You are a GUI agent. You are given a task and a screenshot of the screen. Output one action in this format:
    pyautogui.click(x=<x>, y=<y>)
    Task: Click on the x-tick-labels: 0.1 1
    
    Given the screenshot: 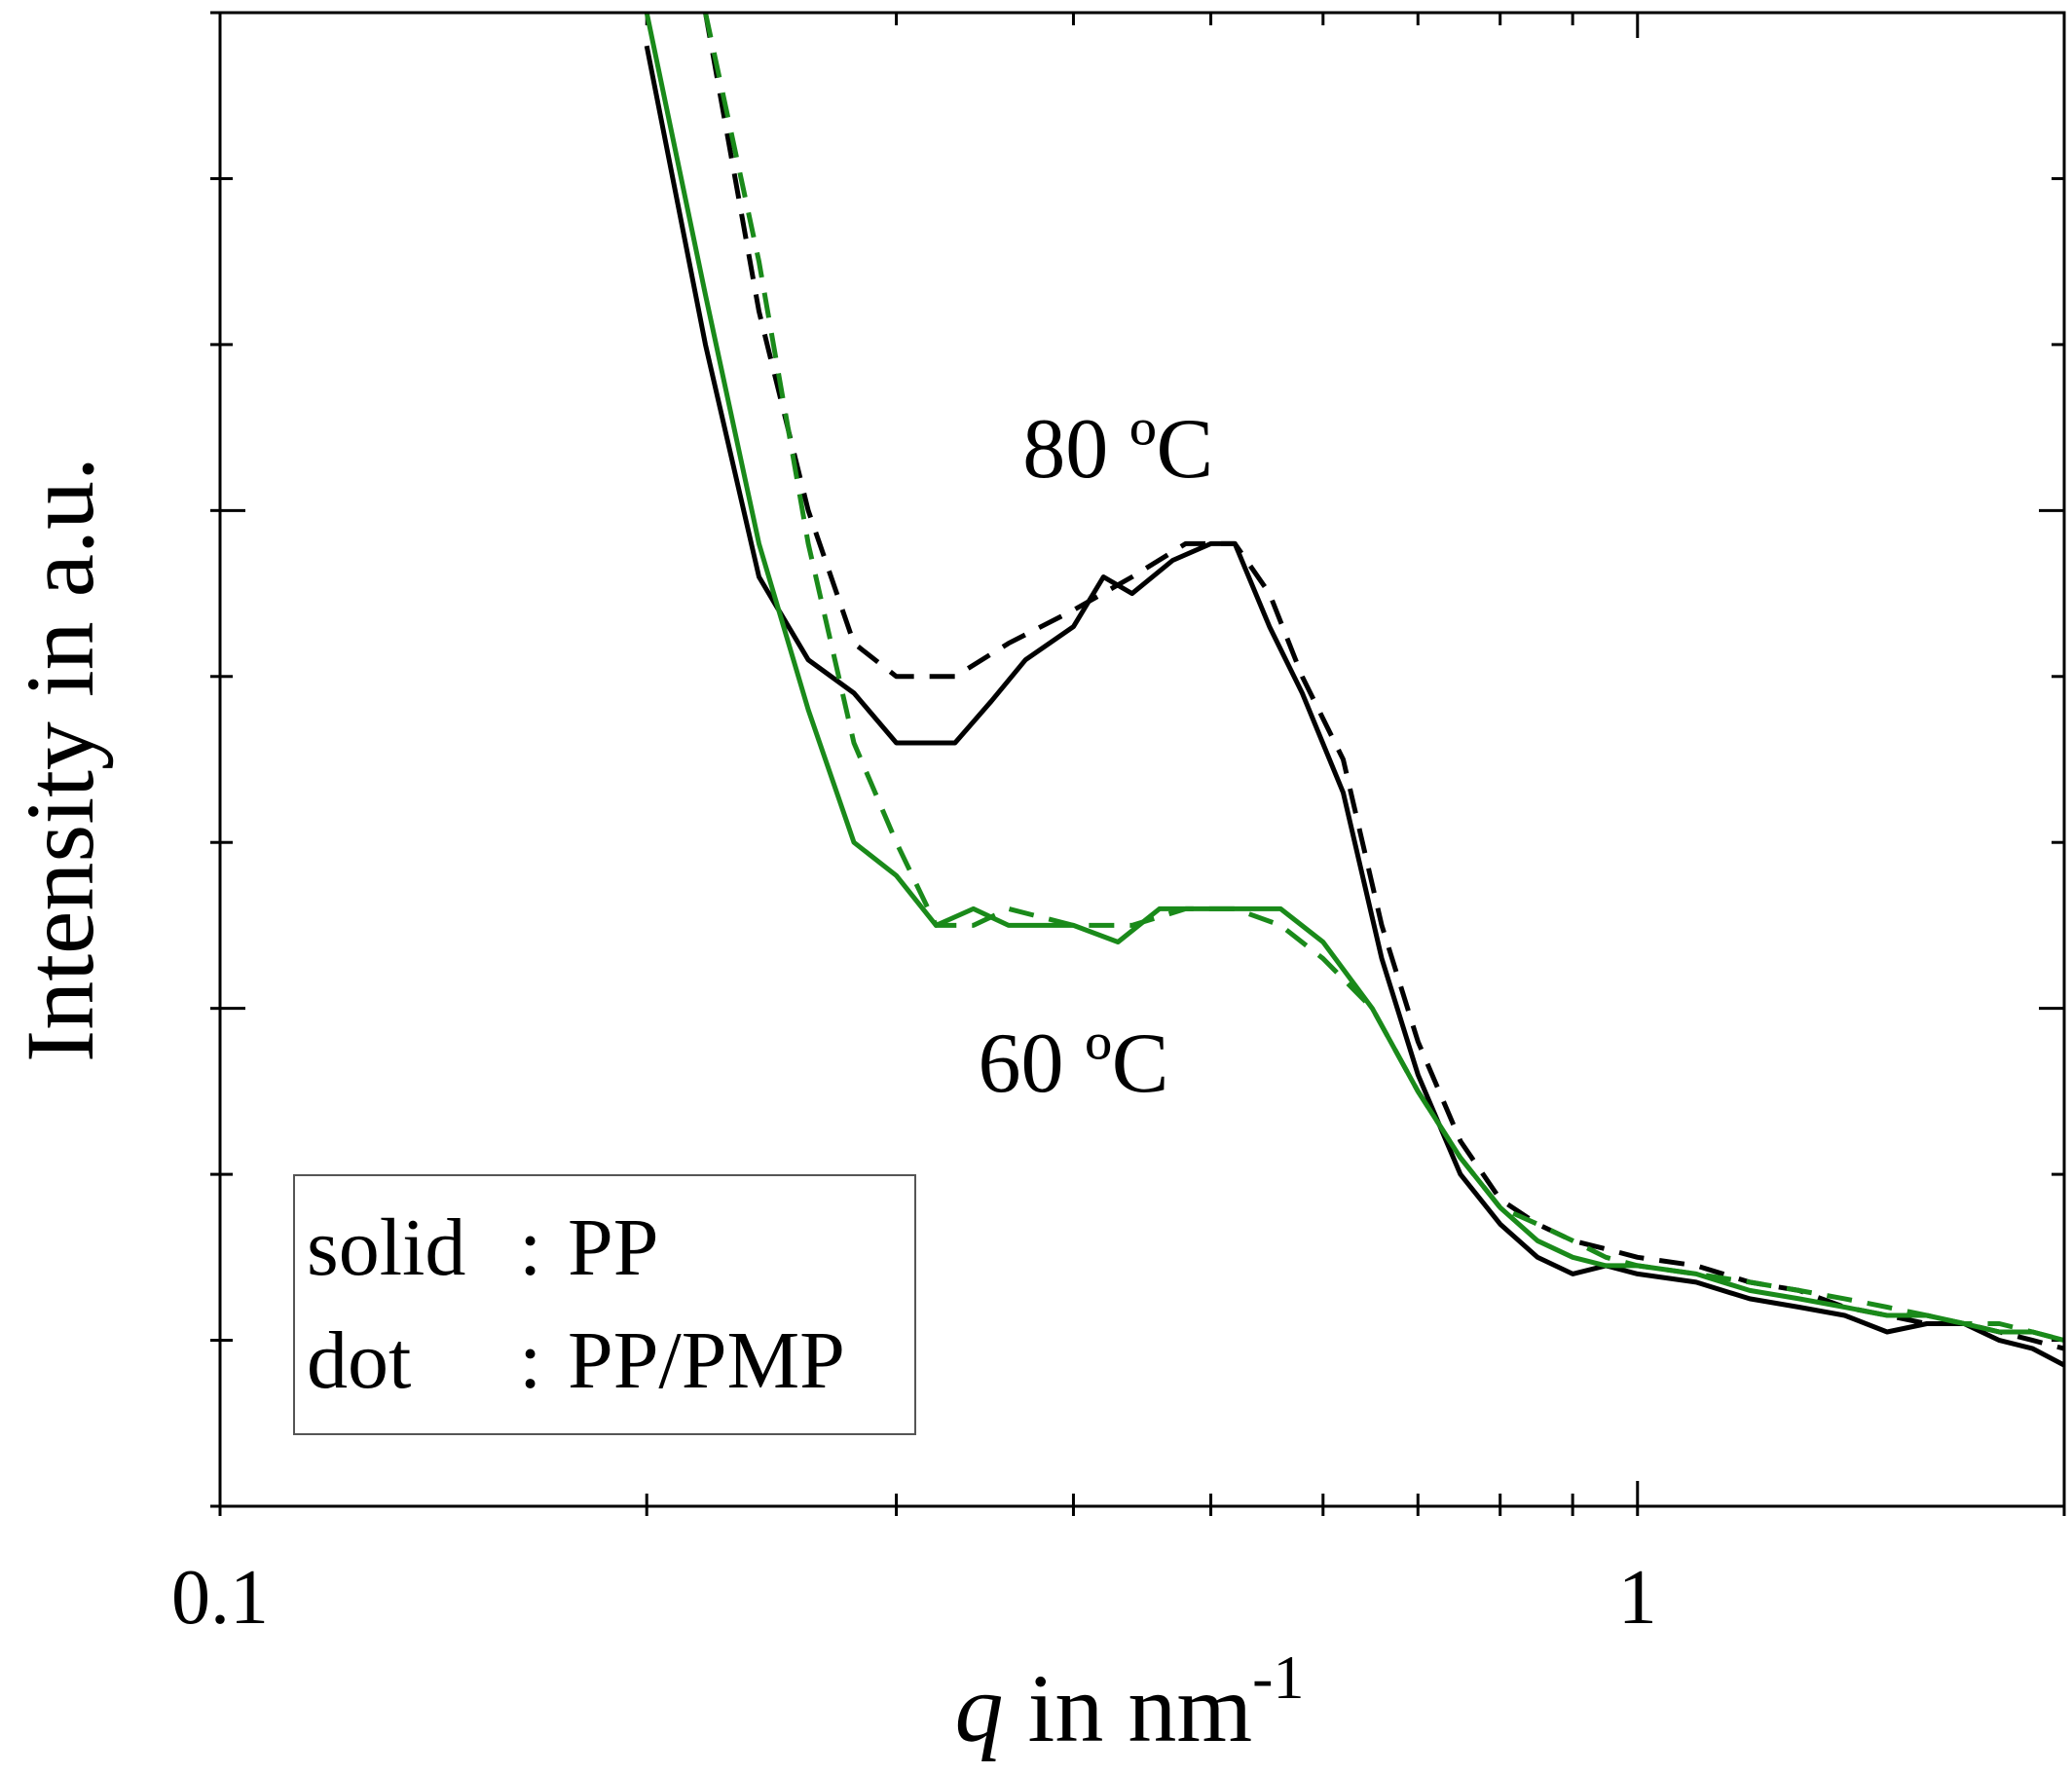 What is the action you would take?
    pyautogui.click(x=914, y=1598)
    